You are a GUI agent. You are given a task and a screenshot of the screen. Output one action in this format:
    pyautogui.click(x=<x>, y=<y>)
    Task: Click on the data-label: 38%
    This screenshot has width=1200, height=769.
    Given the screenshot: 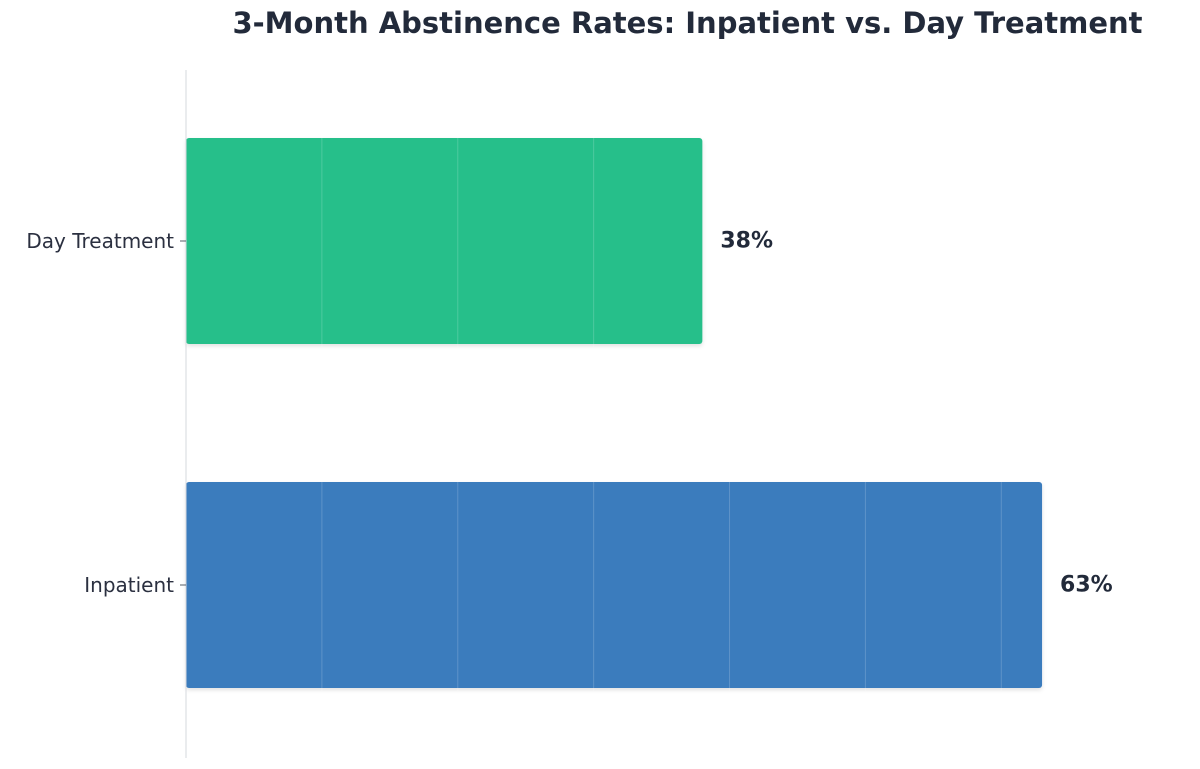 What is the action you would take?
    pyautogui.click(x=746, y=241)
    